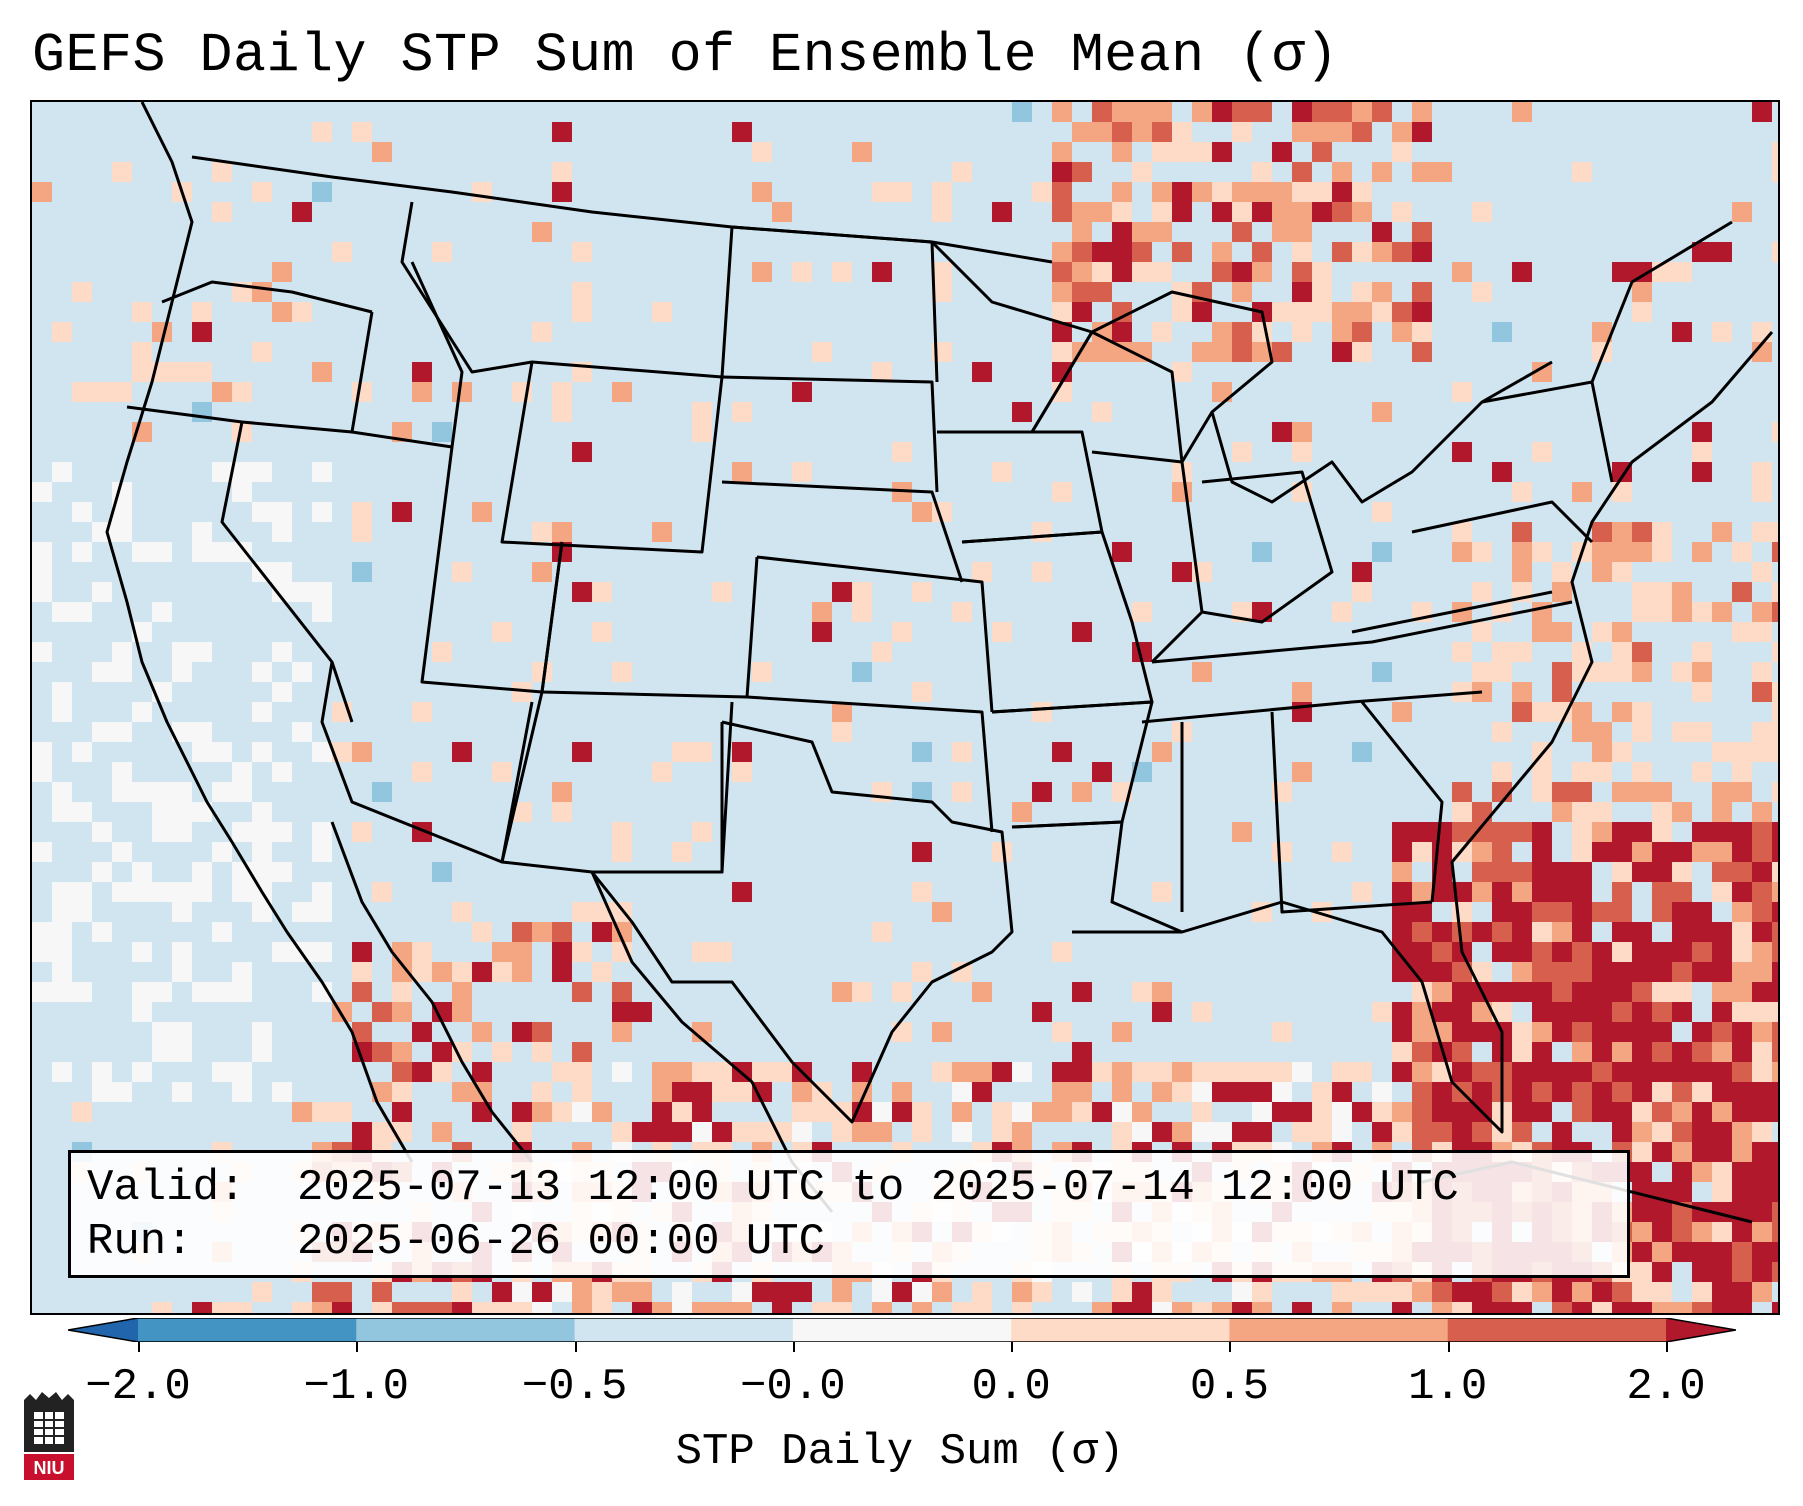 The width and height of the screenshot is (1803, 1506). I want to click on colorbar-tick, so click(1012, 1347).